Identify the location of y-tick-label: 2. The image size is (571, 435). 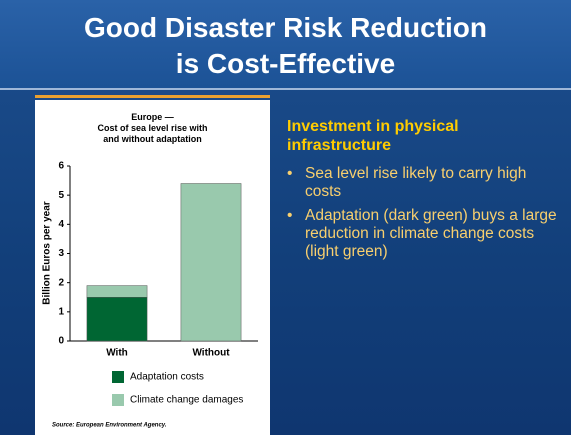
(61, 282).